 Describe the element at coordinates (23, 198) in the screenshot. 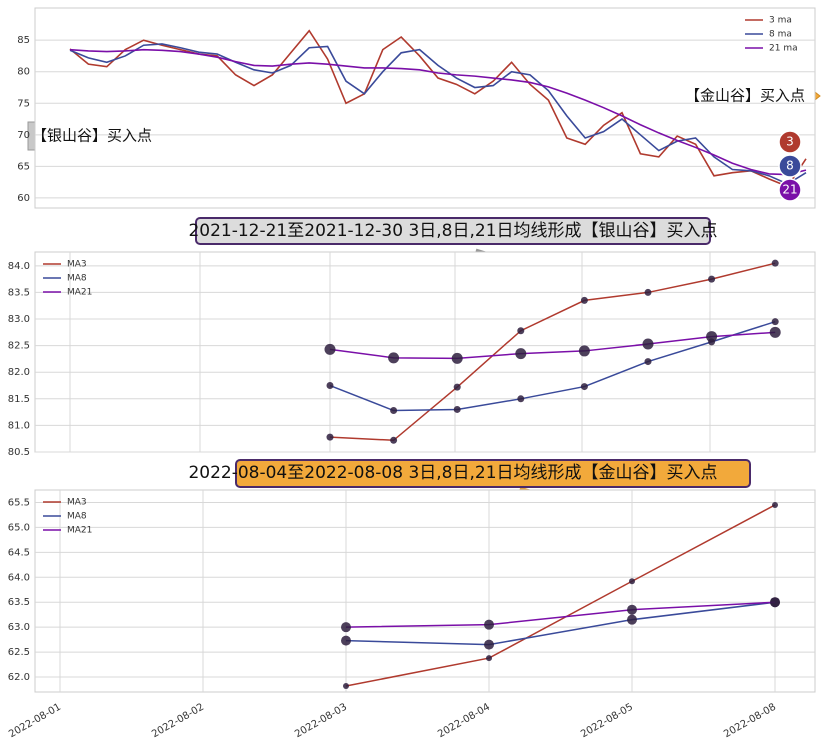

I see `y-tick-label: 60` at that location.